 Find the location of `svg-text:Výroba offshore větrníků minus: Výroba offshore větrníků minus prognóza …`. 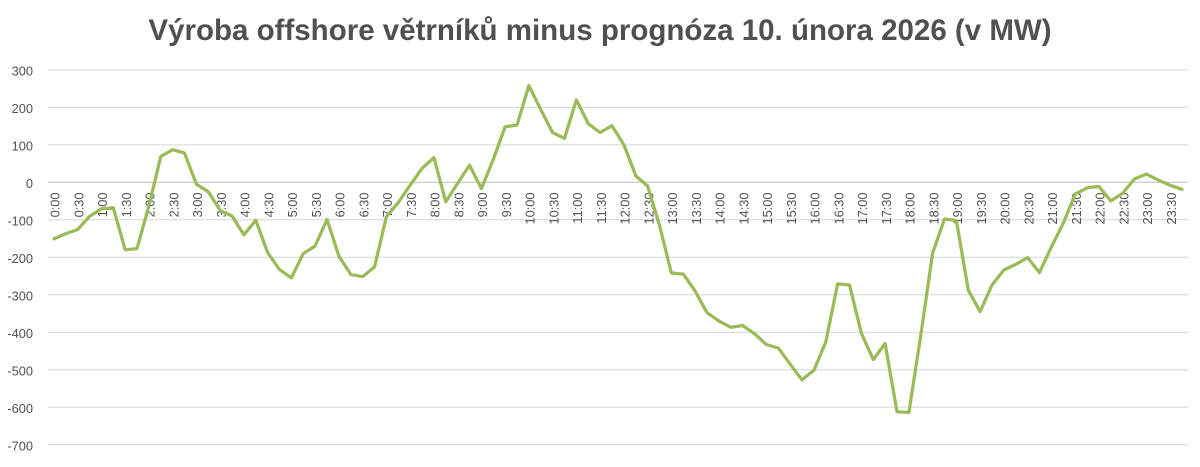

svg-text:Výroba offshore větrníků minus: Výroba offshore větrníků minus prognóza … is located at coordinates (599, 30).